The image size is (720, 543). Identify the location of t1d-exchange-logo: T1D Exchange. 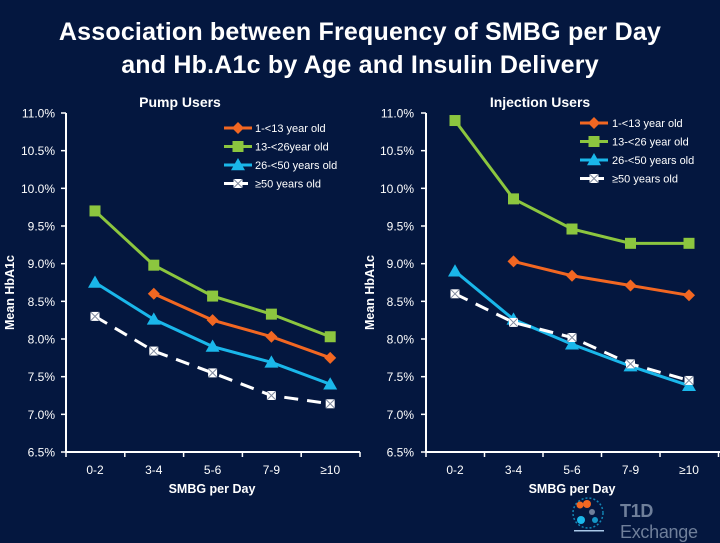
(643, 517).